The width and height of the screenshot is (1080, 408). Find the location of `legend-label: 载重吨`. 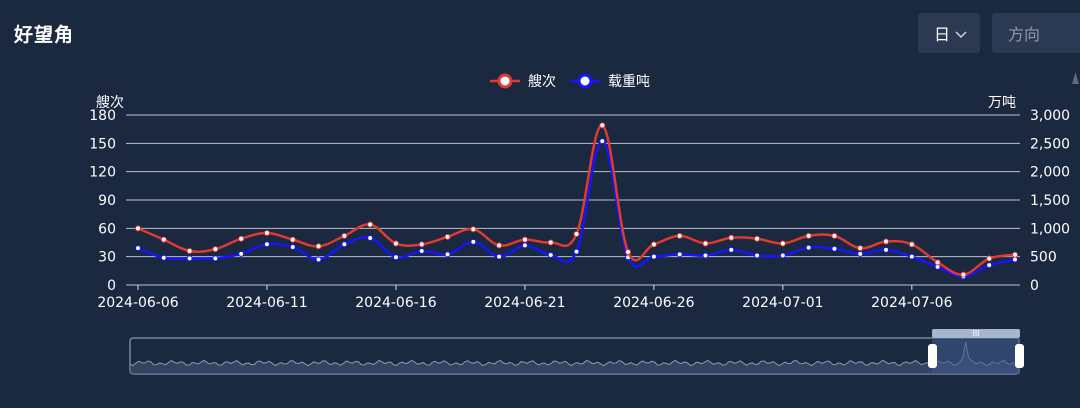

legend-label: 载重吨 is located at coordinates (629, 82).